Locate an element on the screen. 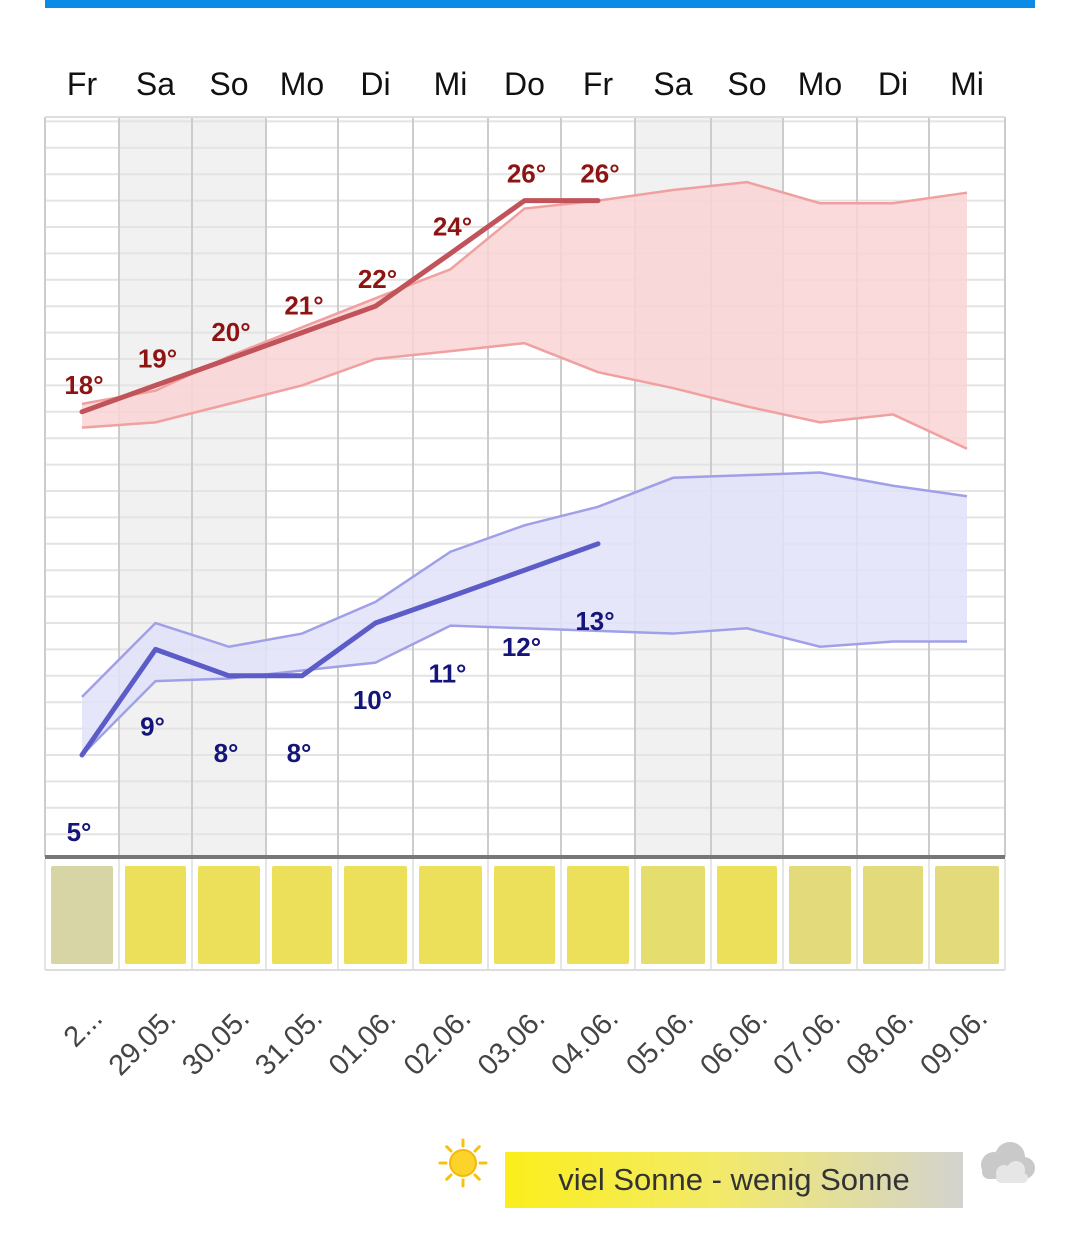  min-temperature-line is located at coordinates (340, 649).